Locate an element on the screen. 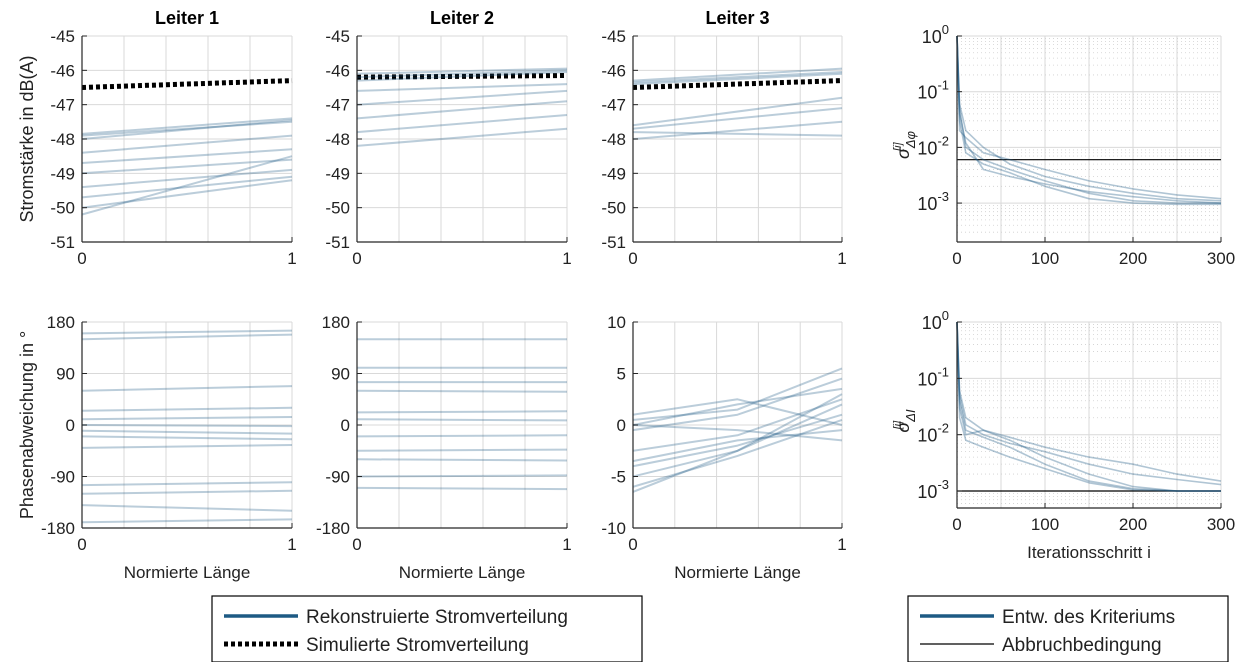  y-tick-label: 100 is located at coordinates (935, 34).